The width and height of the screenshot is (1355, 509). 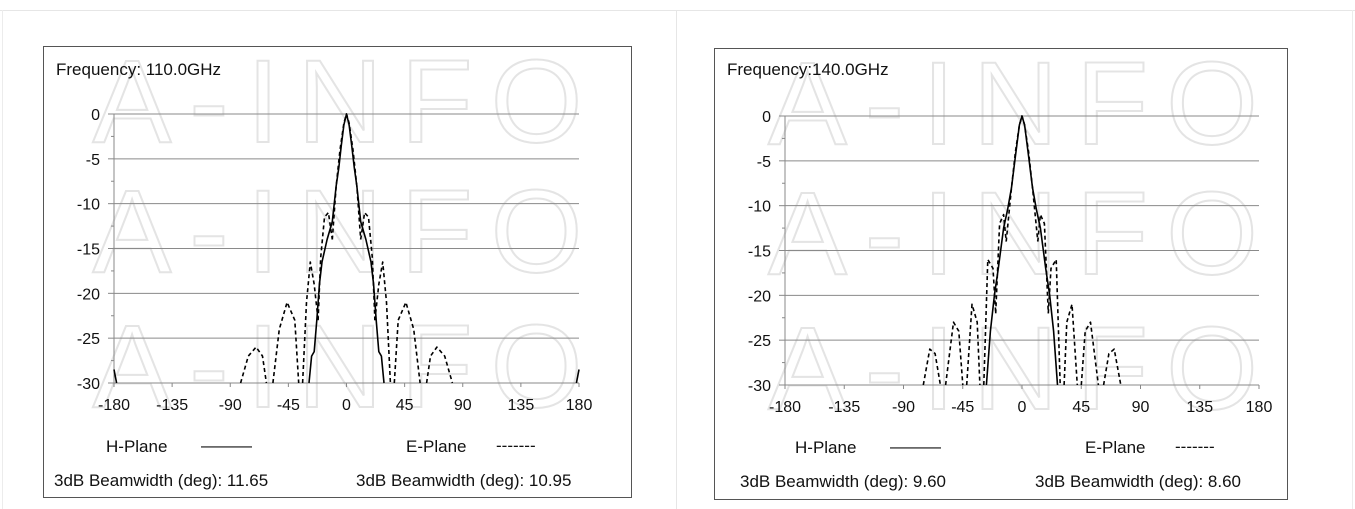 What do you see at coordinates (2, 259) in the screenshot?
I see `page-frame-left` at bounding box center [2, 259].